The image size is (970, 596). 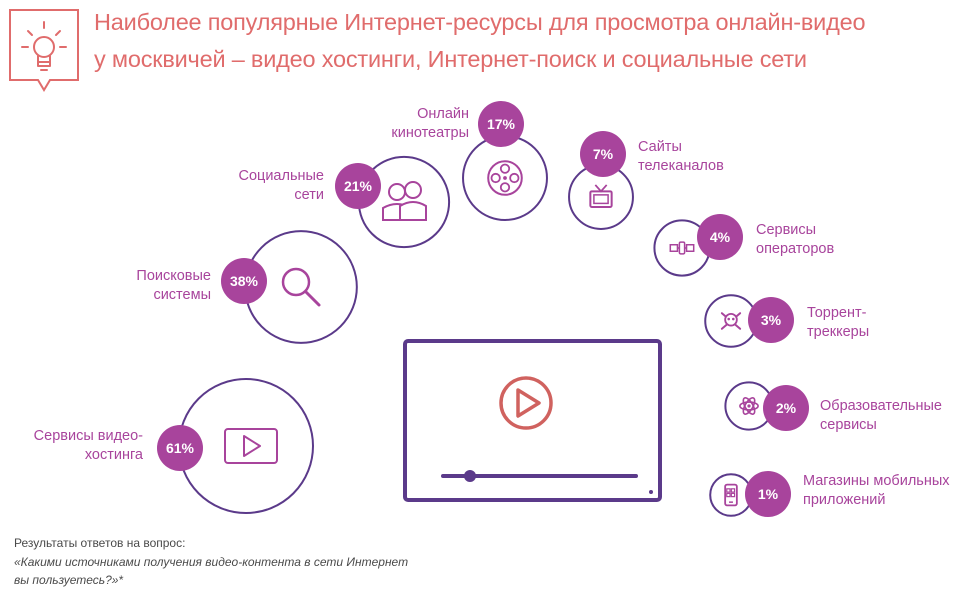 I want to click on category-label: телеканалов, so click(x=681, y=166).